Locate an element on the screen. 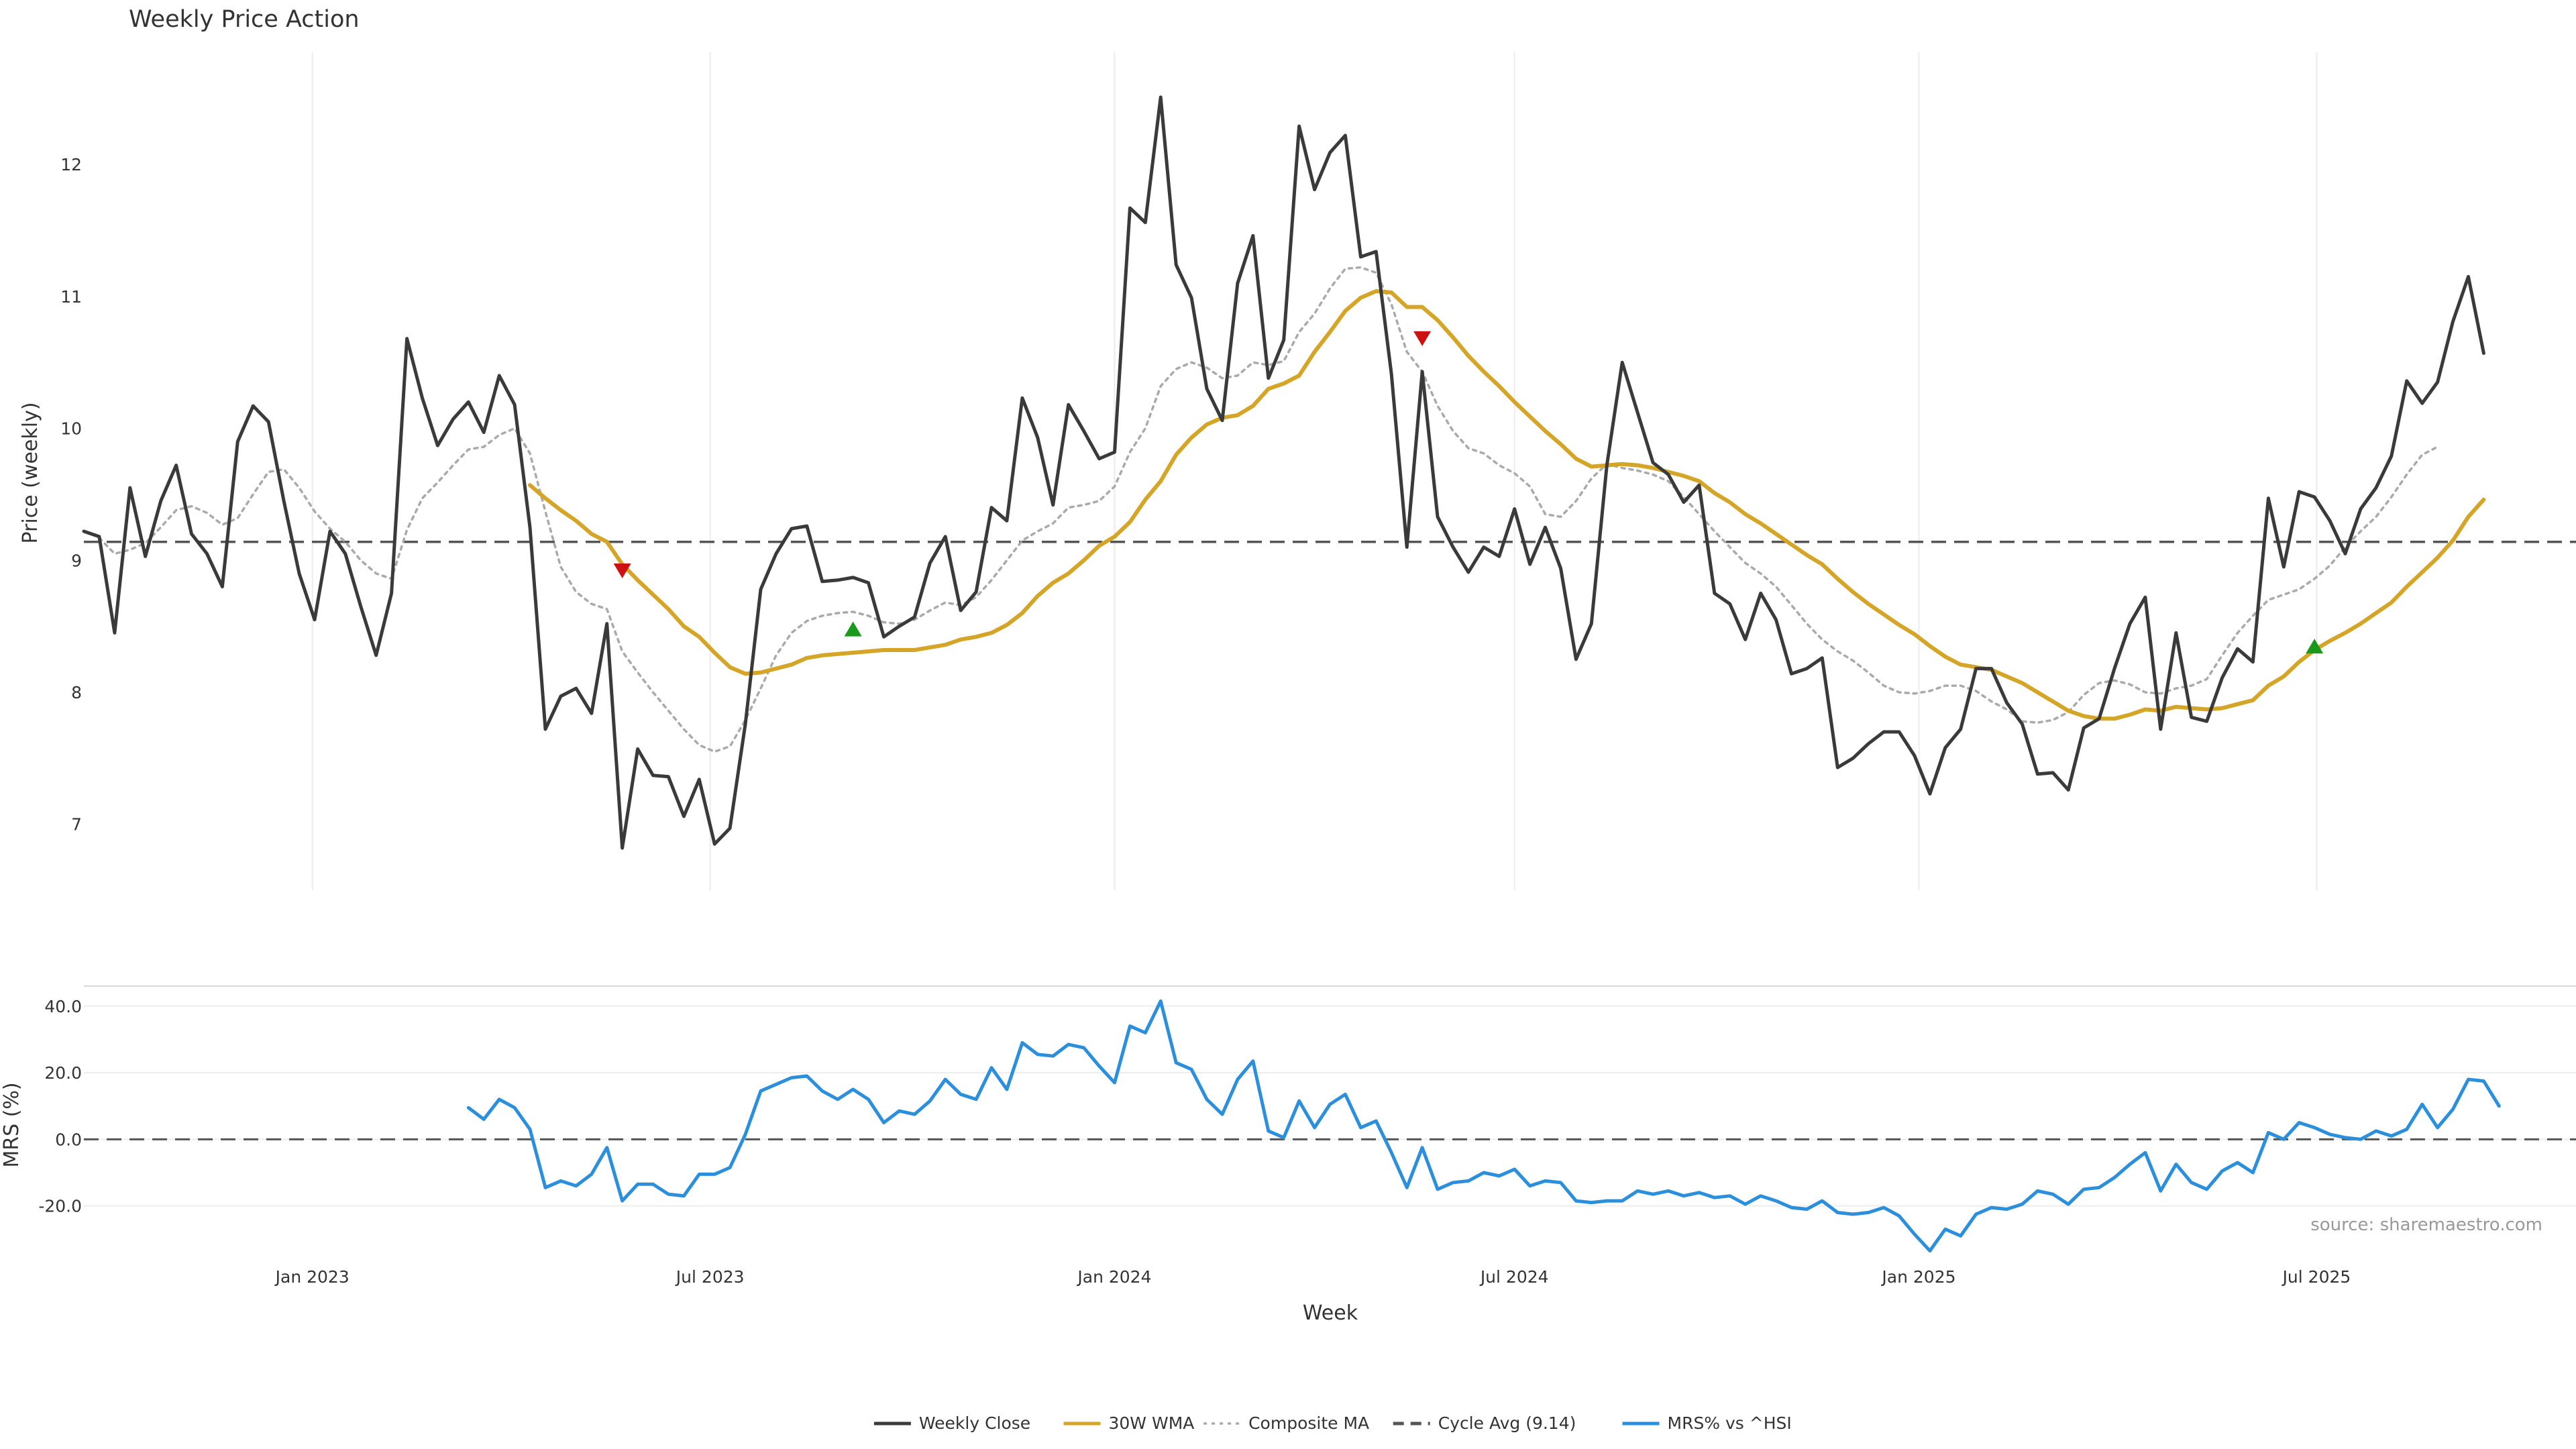  legend-item: 30W WMA is located at coordinates (1129, 1423).